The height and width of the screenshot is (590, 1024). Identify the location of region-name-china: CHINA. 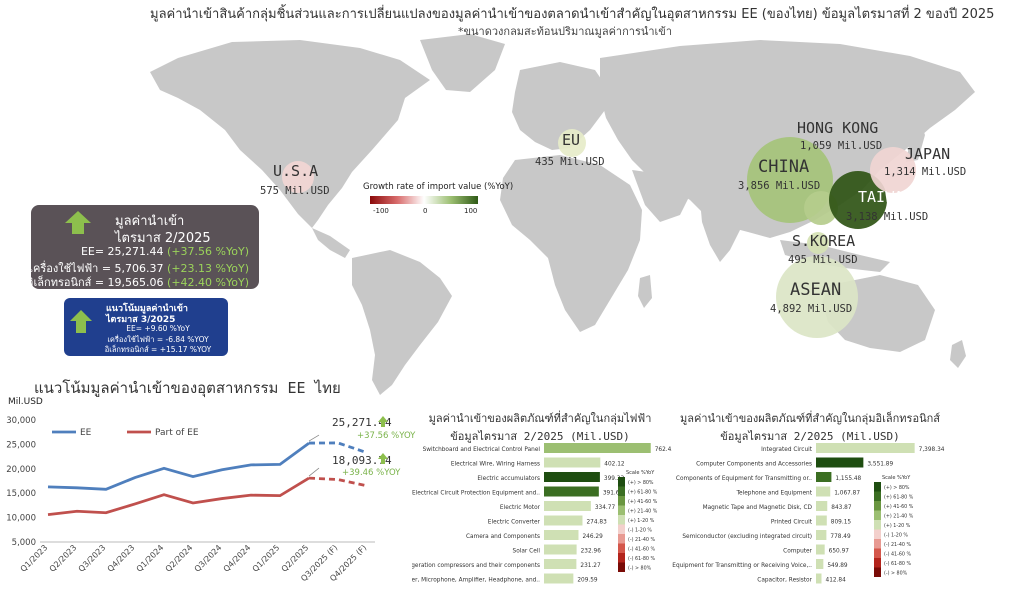
(784, 167).